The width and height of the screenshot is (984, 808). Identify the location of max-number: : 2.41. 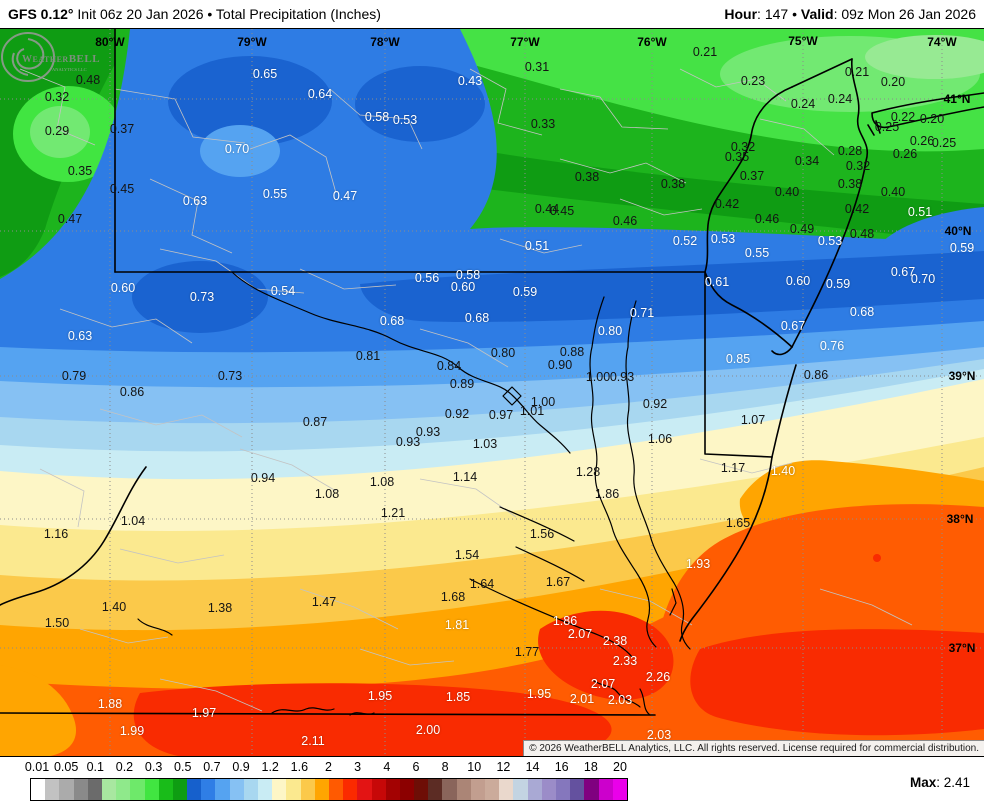
(953, 782).